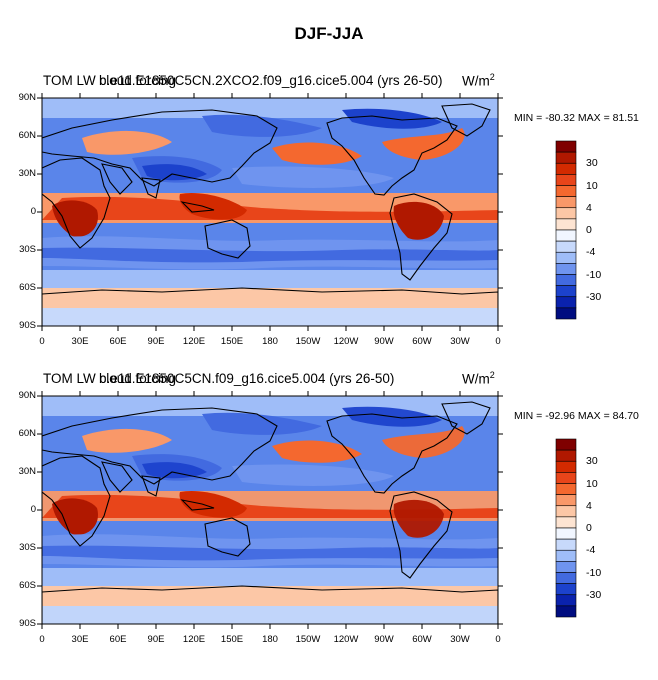  I want to click on panel-top-min-max: MIN = -80.32 MAX = 81.51, so click(576, 118).